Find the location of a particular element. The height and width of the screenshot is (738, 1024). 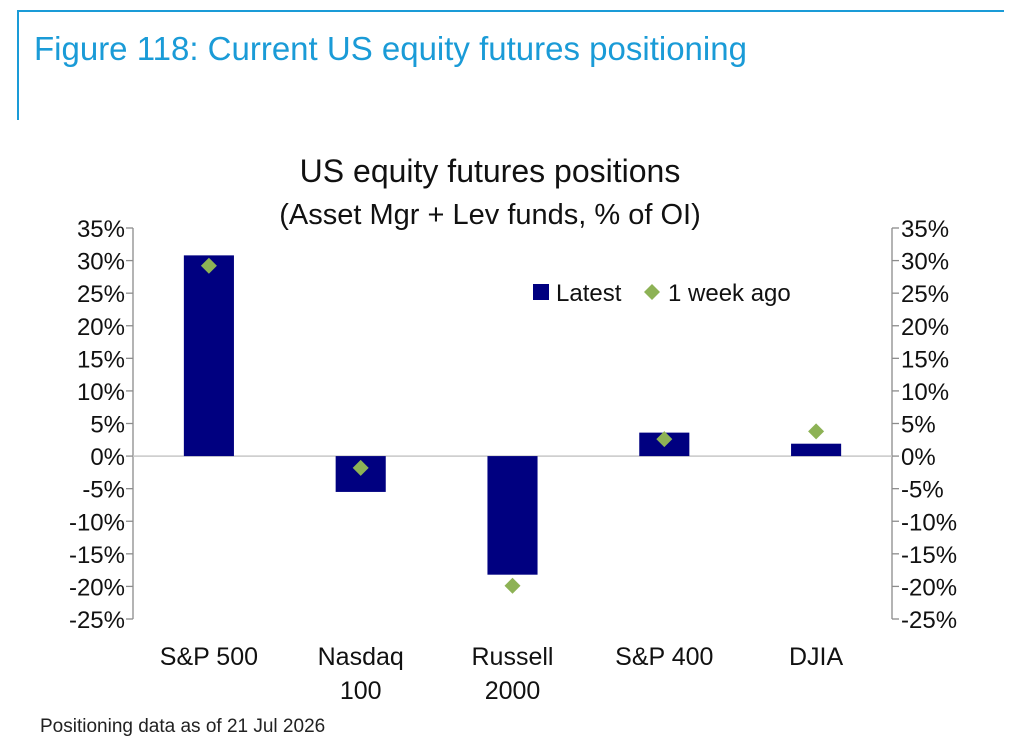

bar-djia is located at coordinates (816, 450).